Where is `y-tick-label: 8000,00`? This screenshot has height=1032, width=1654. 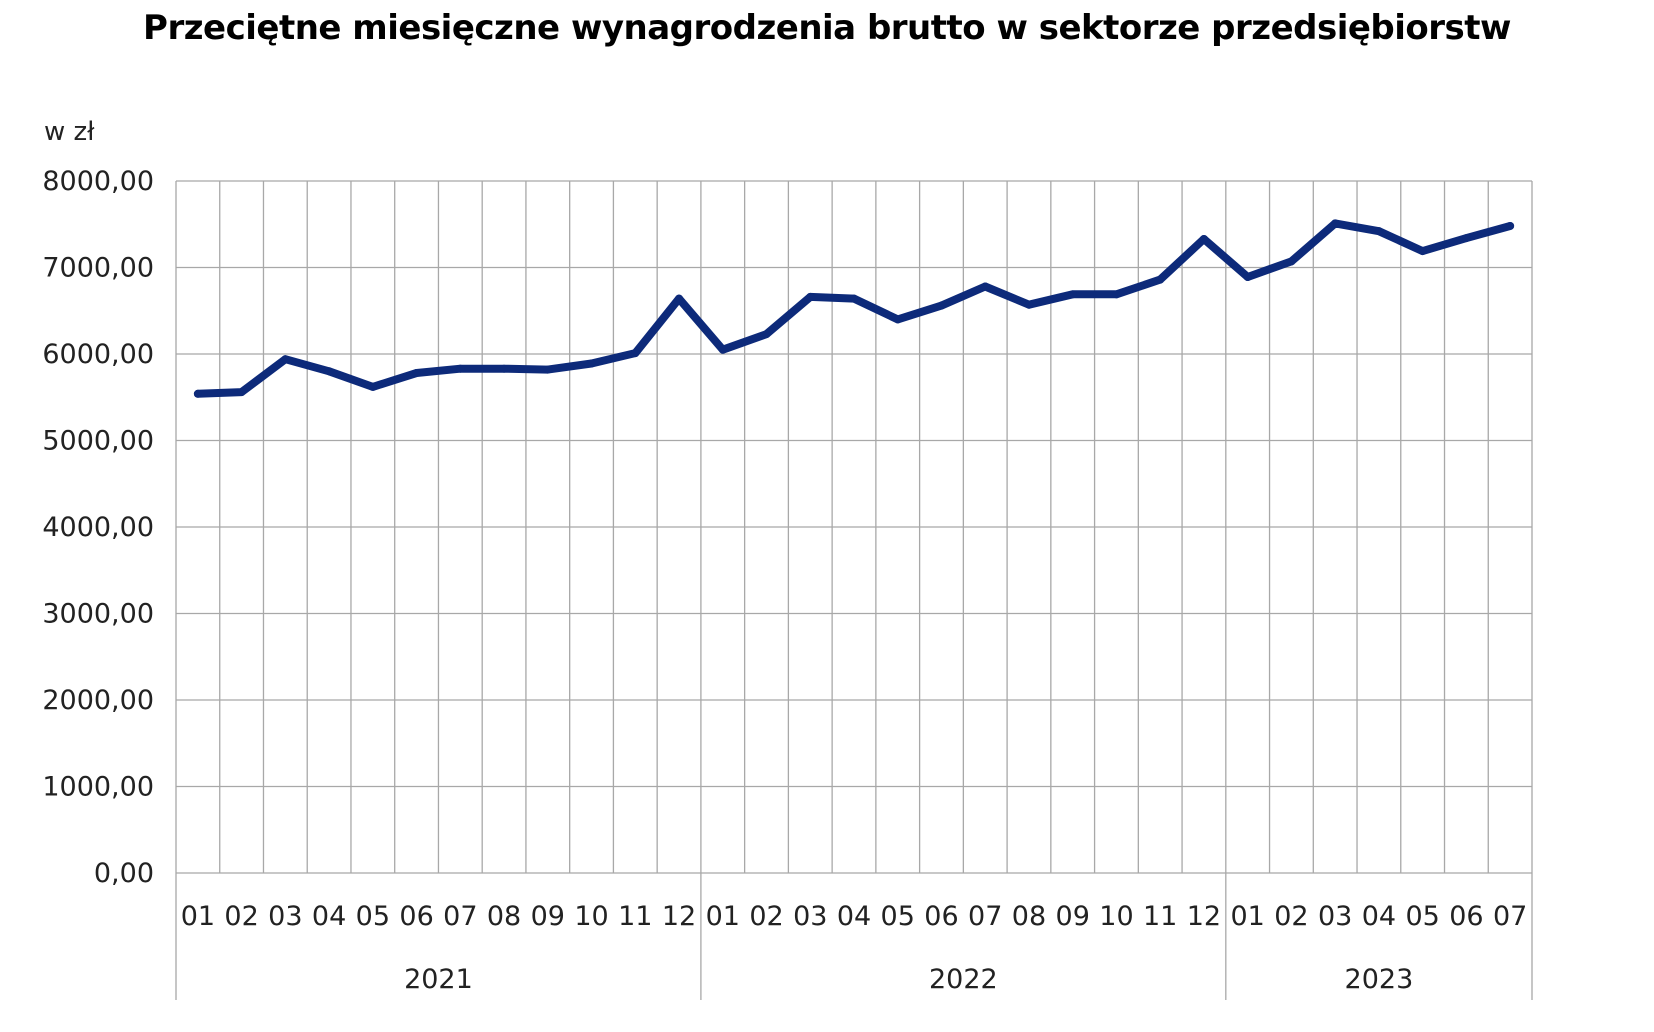
y-tick-label: 8000,00 is located at coordinates (98, 181).